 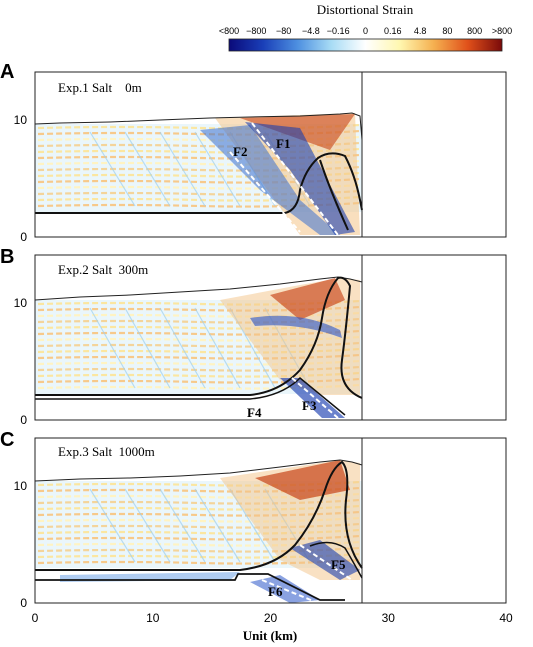 I want to click on colorbar-bar, so click(x=365, y=45).